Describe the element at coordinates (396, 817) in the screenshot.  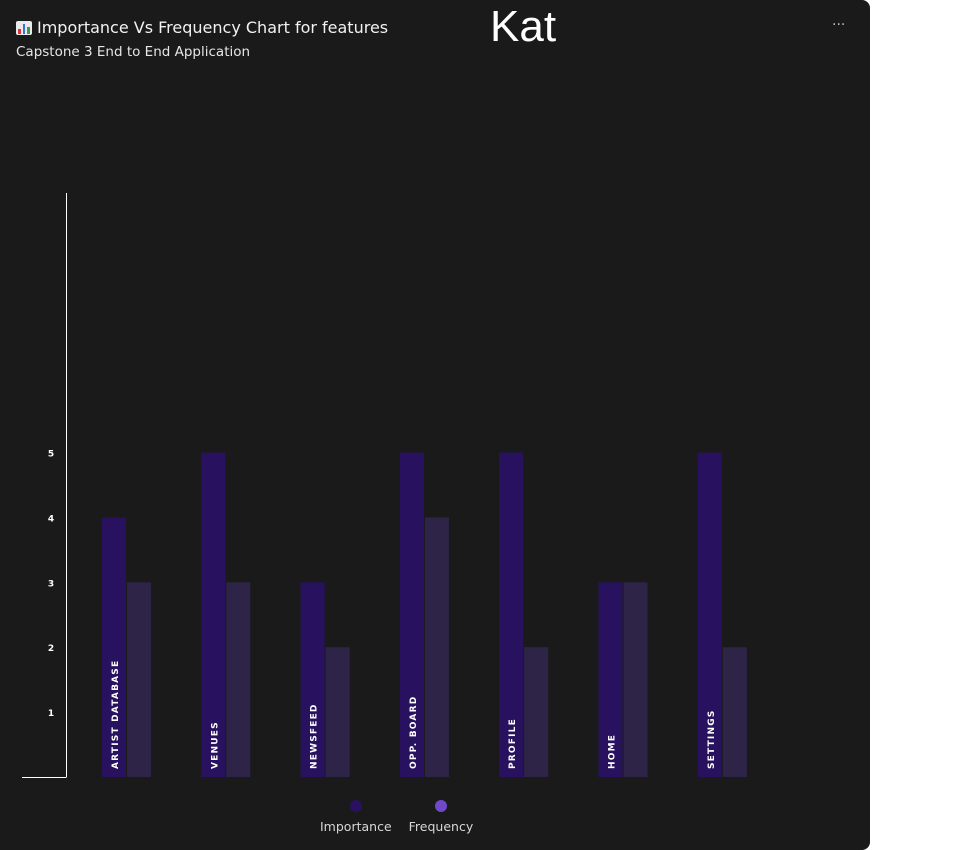
I see `chart-legend: Importance Frequency` at that location.